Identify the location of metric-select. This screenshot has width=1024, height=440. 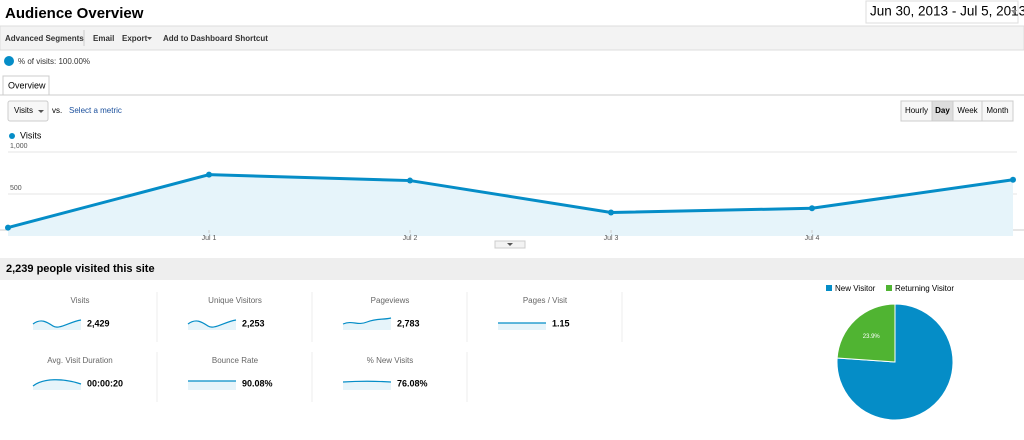
(28, 111).